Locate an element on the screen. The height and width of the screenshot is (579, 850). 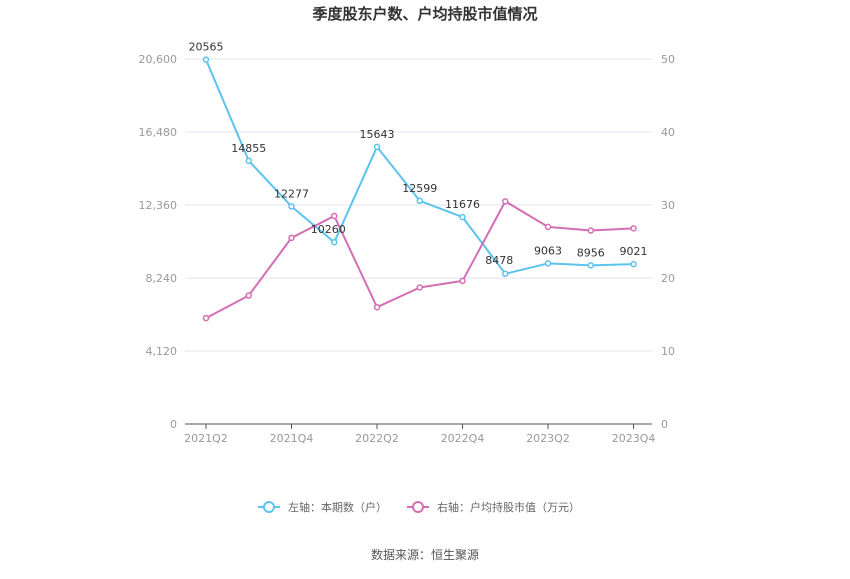
legend-item: 左轴：本期数（户） is located at coordinates (322, 507).